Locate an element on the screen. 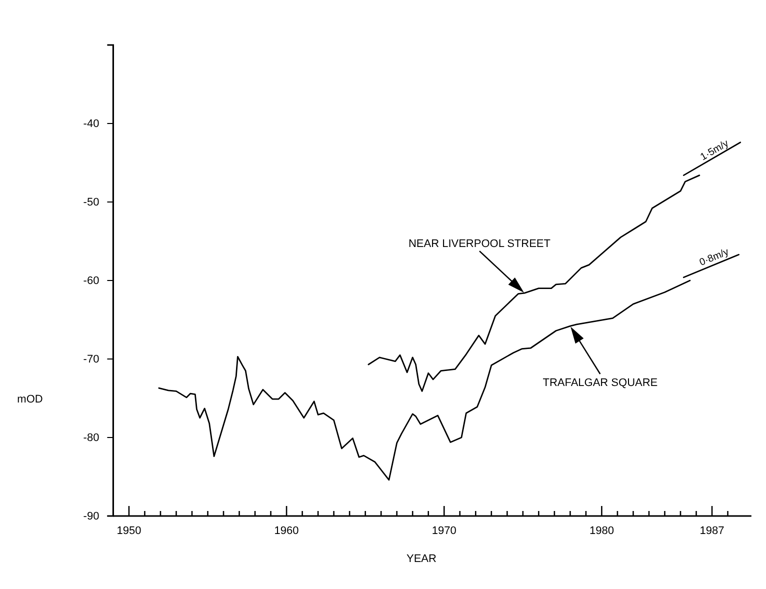 This screenshot has width=766, height=589. y-tick-label: -70 is located at coordinates (91, 360).